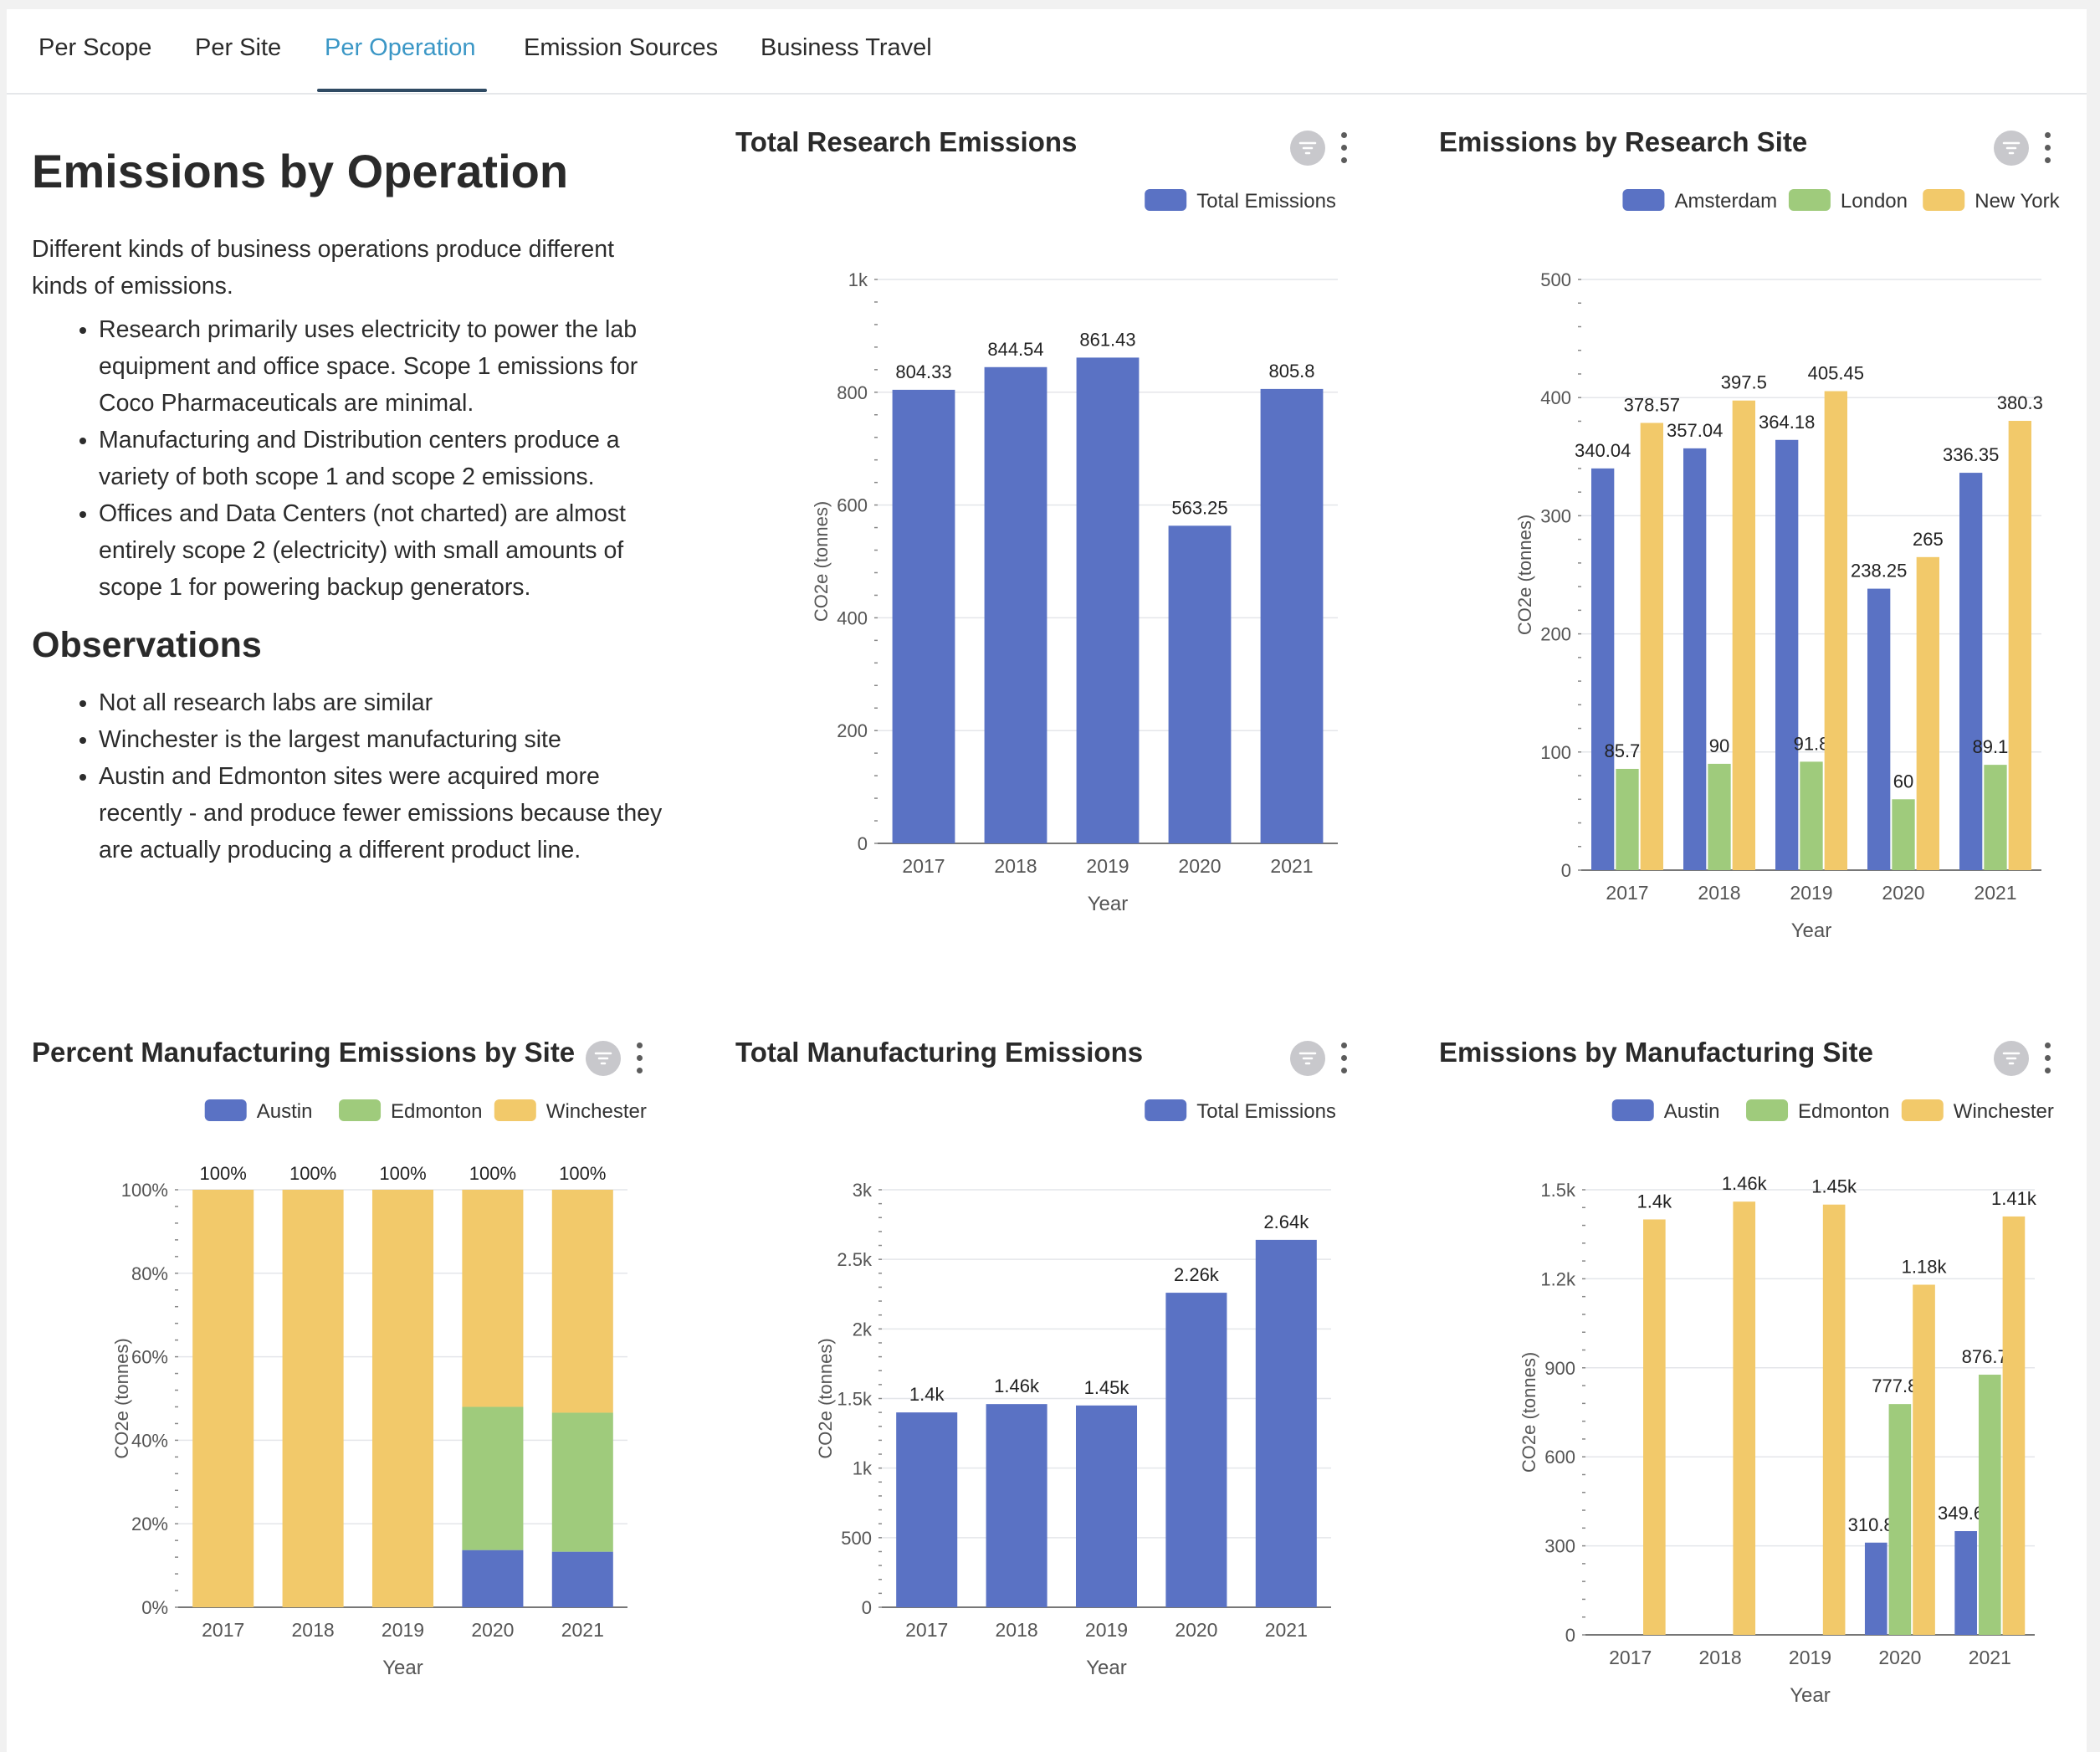 The image size is (2100, 1752). Describe the element at coordinates (1787, 422) in the screenshot. I see `data-label: 364.18` at that location.